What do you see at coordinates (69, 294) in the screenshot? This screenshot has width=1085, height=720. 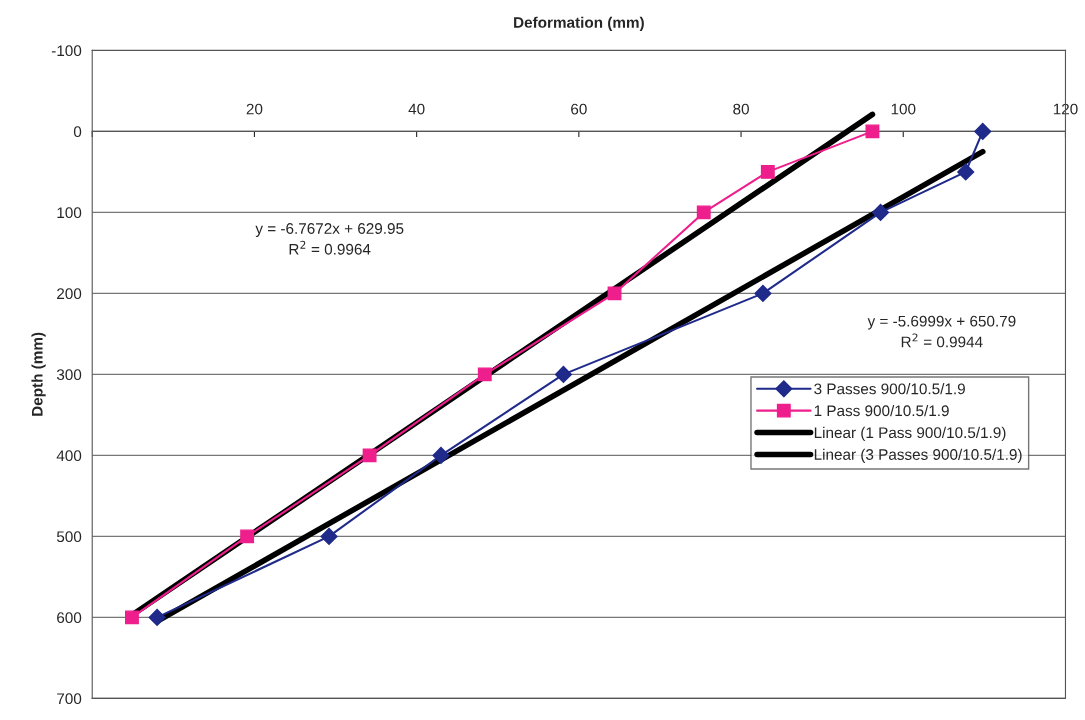 I see `y-tick-label: 200` at bounding box center [69, 294].